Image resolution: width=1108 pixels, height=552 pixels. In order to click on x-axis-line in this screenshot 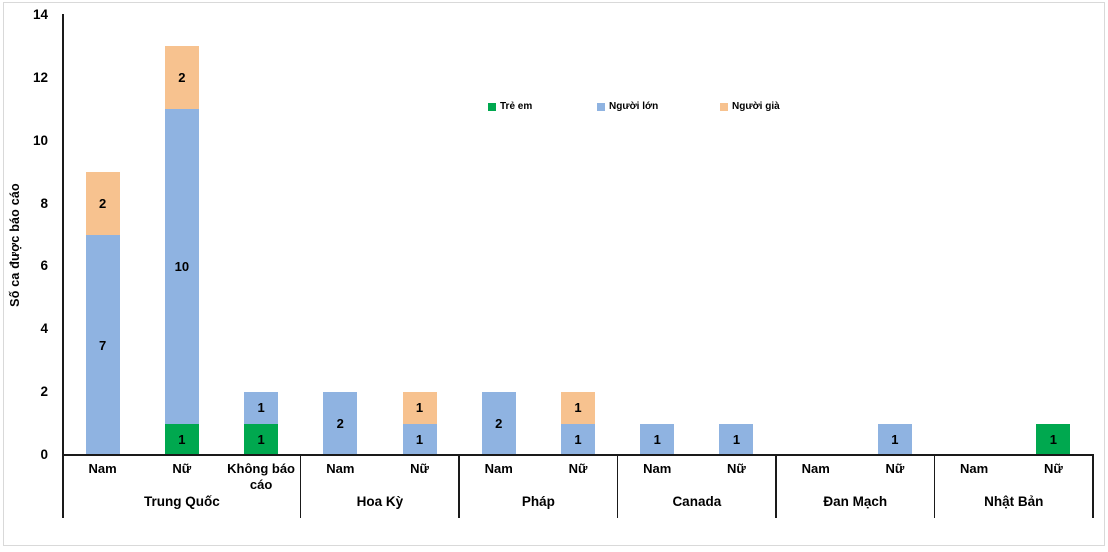, I will do `click(578, 455)`.